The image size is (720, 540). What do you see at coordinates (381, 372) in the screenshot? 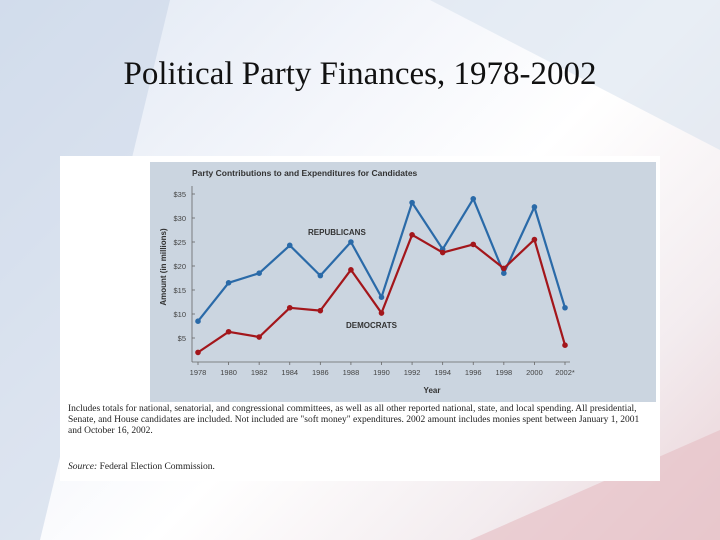
I see `x-tick-label: 1990` at bounding box center [381, 372].